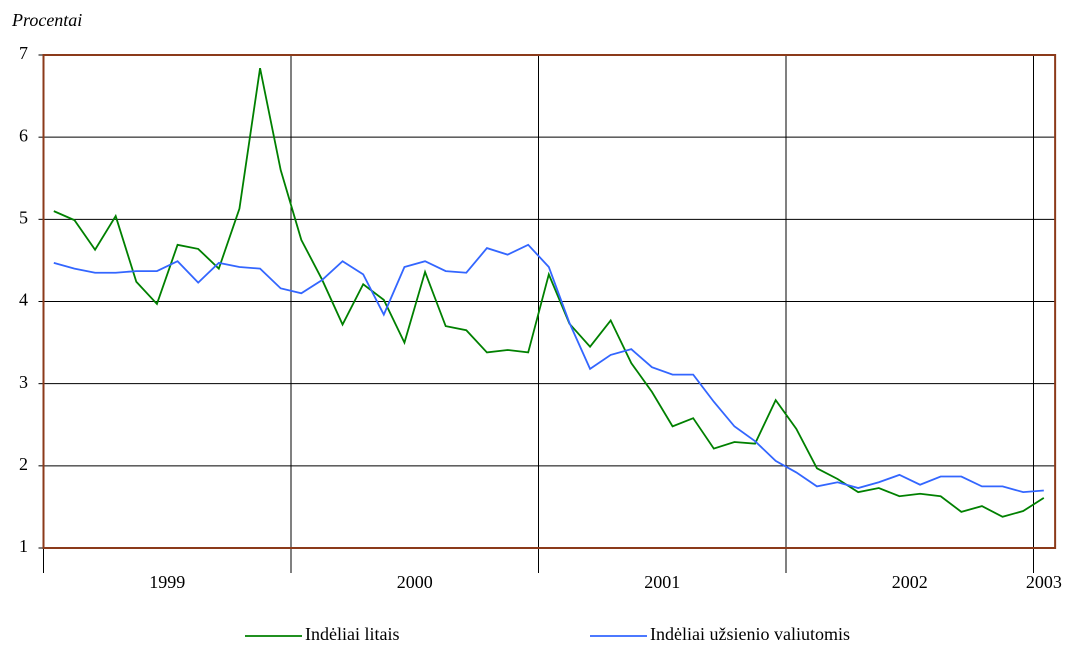 The image size is (1072, 653). What do you see at coordinates (23, 300) in the screenshot?
I see `y-tick-label: 4` at bounding box center [23, 300].